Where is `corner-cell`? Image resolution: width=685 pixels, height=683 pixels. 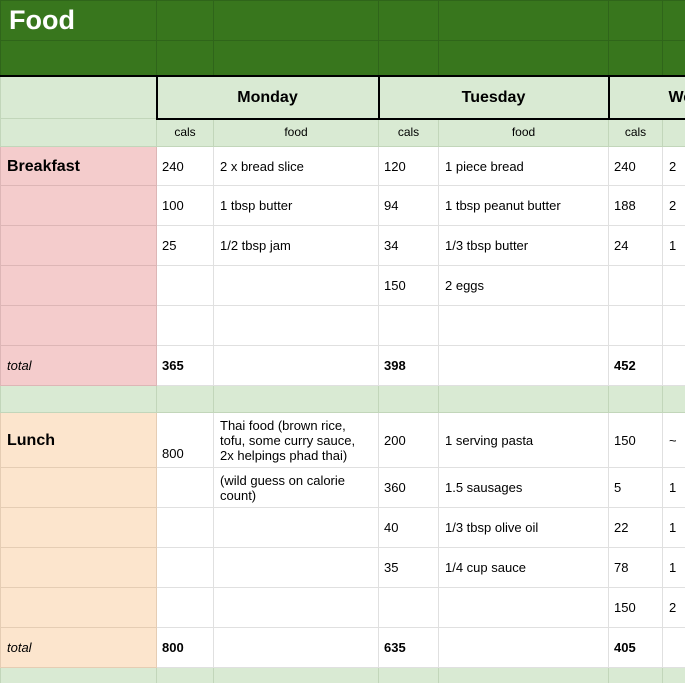 corner-cell is located at coordinates (78, 97).